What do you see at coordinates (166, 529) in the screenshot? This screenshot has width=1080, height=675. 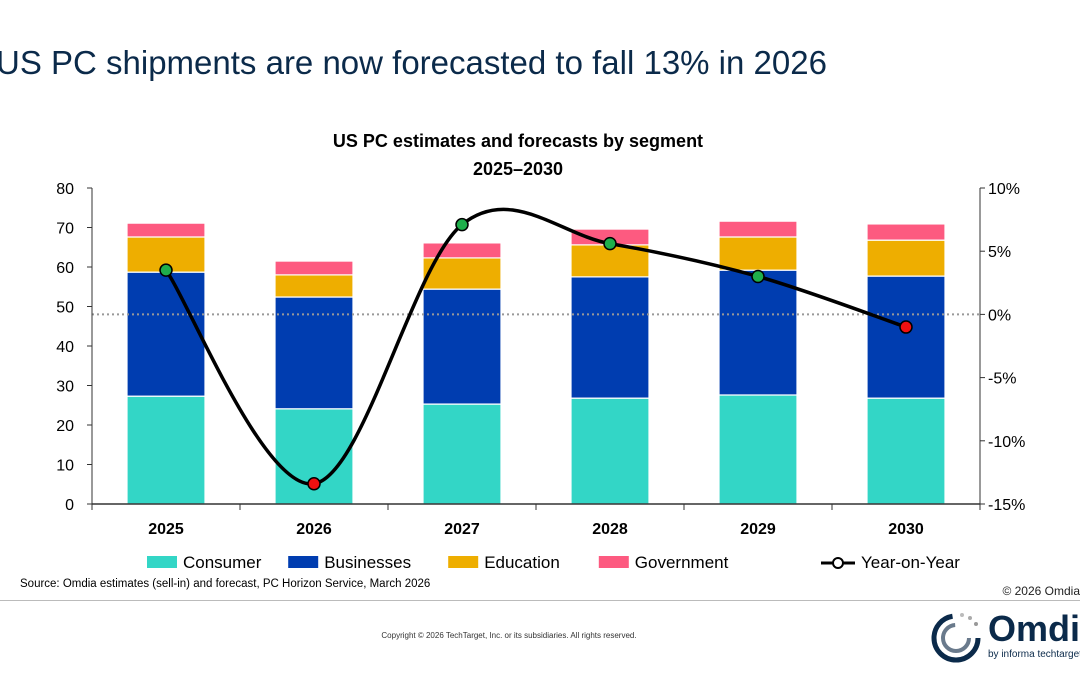 I see `x-tick-label: 2025` at bounding box center [166, 529].